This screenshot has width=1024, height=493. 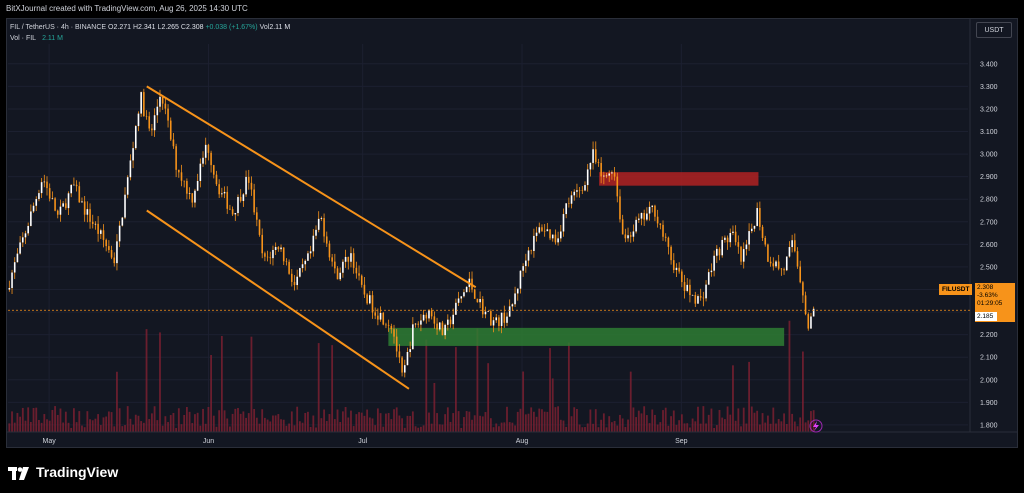 What do you see at coordinates (986, 316) in the screenshot?
I see `low-price-label: 2.185` at bounding box center [986, 316].